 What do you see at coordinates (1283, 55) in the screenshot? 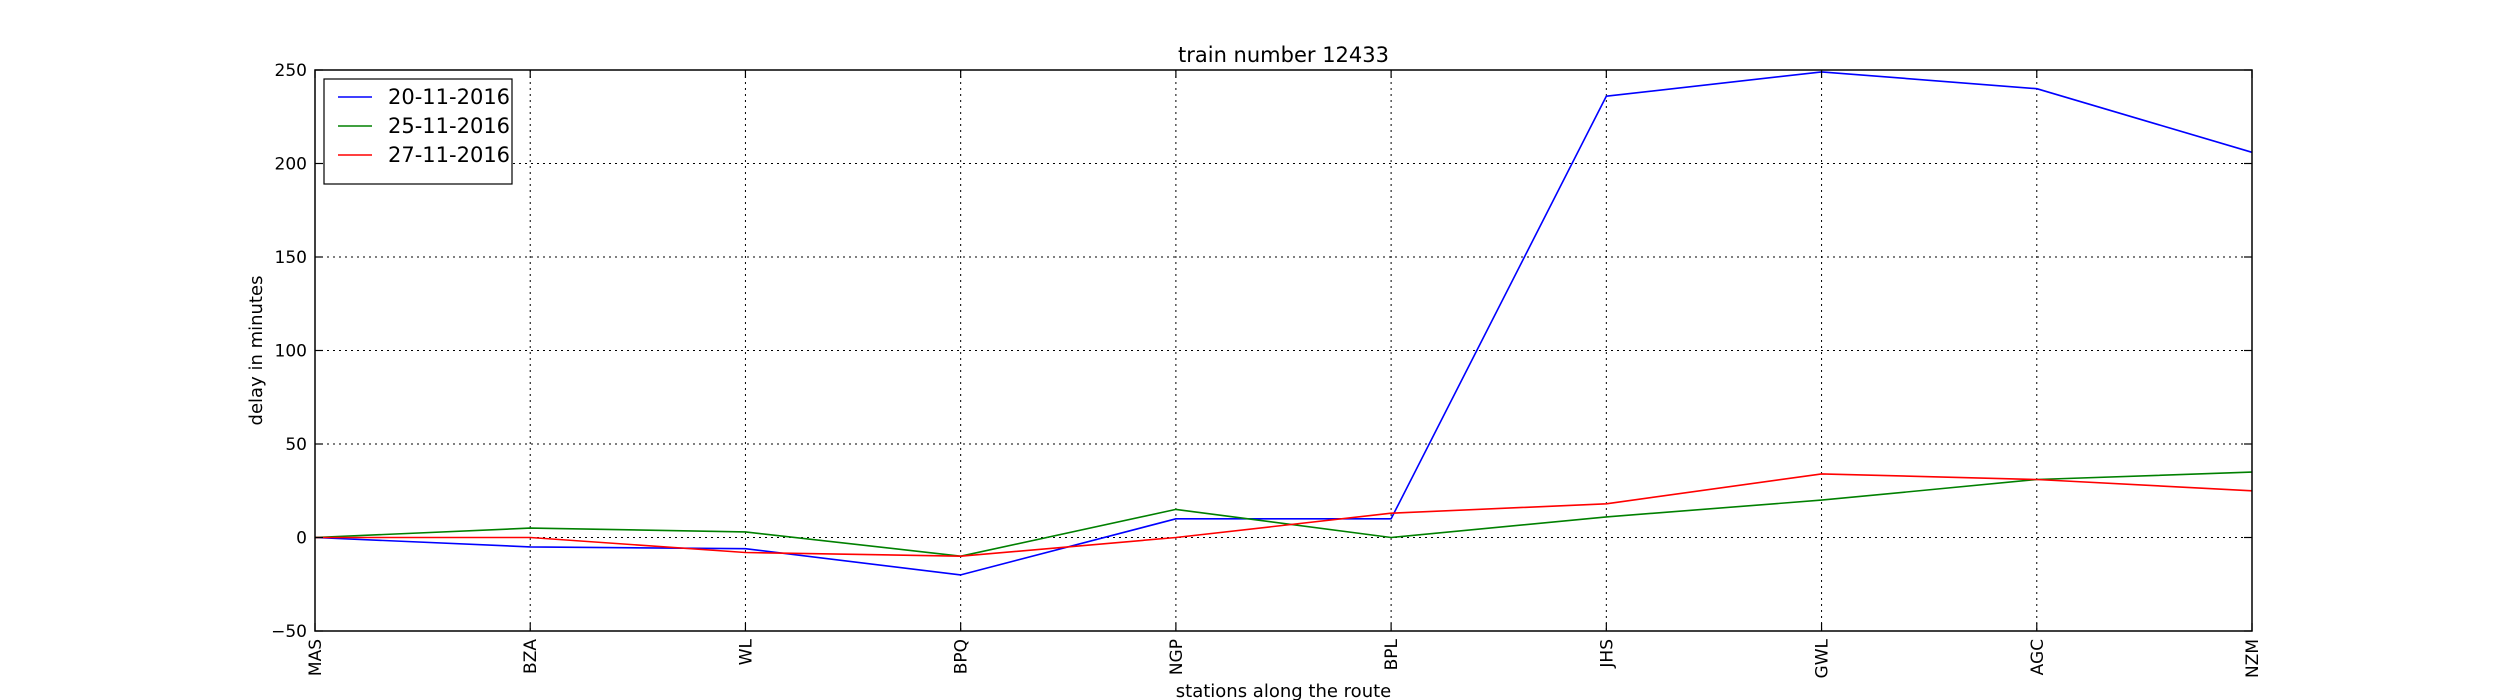
I see `chart-title: train number 12433` at bounding box center [1283, 55].